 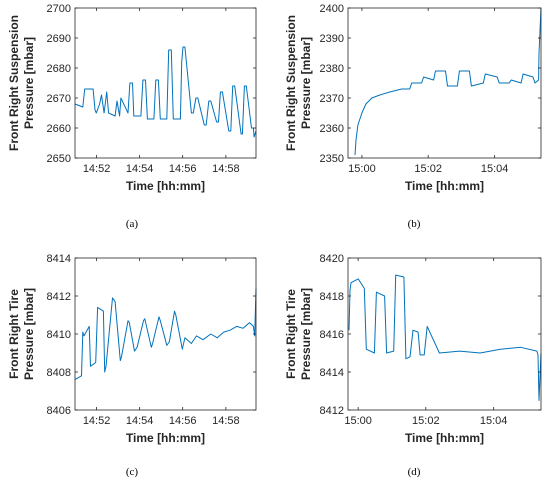 I want to click on y-axis-label-c-line-0: Front Right Tire, so click(x=14, y=334).